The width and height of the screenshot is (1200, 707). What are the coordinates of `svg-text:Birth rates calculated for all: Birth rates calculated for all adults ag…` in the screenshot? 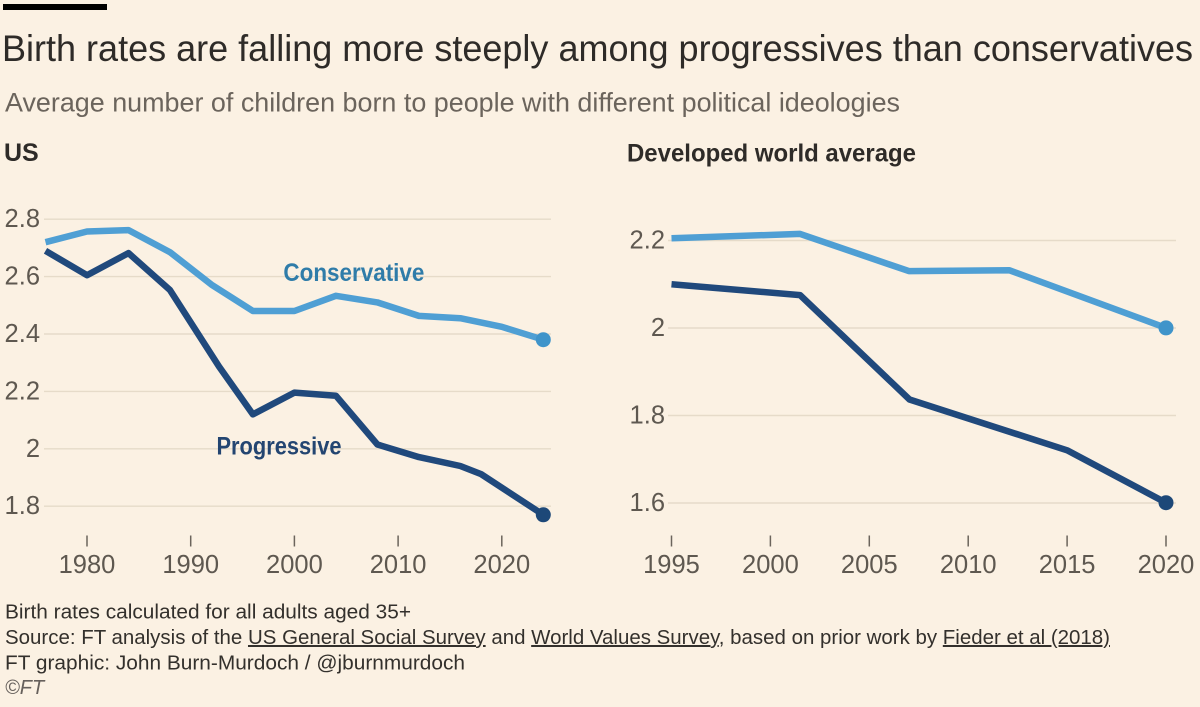 It's located at (208, 613).